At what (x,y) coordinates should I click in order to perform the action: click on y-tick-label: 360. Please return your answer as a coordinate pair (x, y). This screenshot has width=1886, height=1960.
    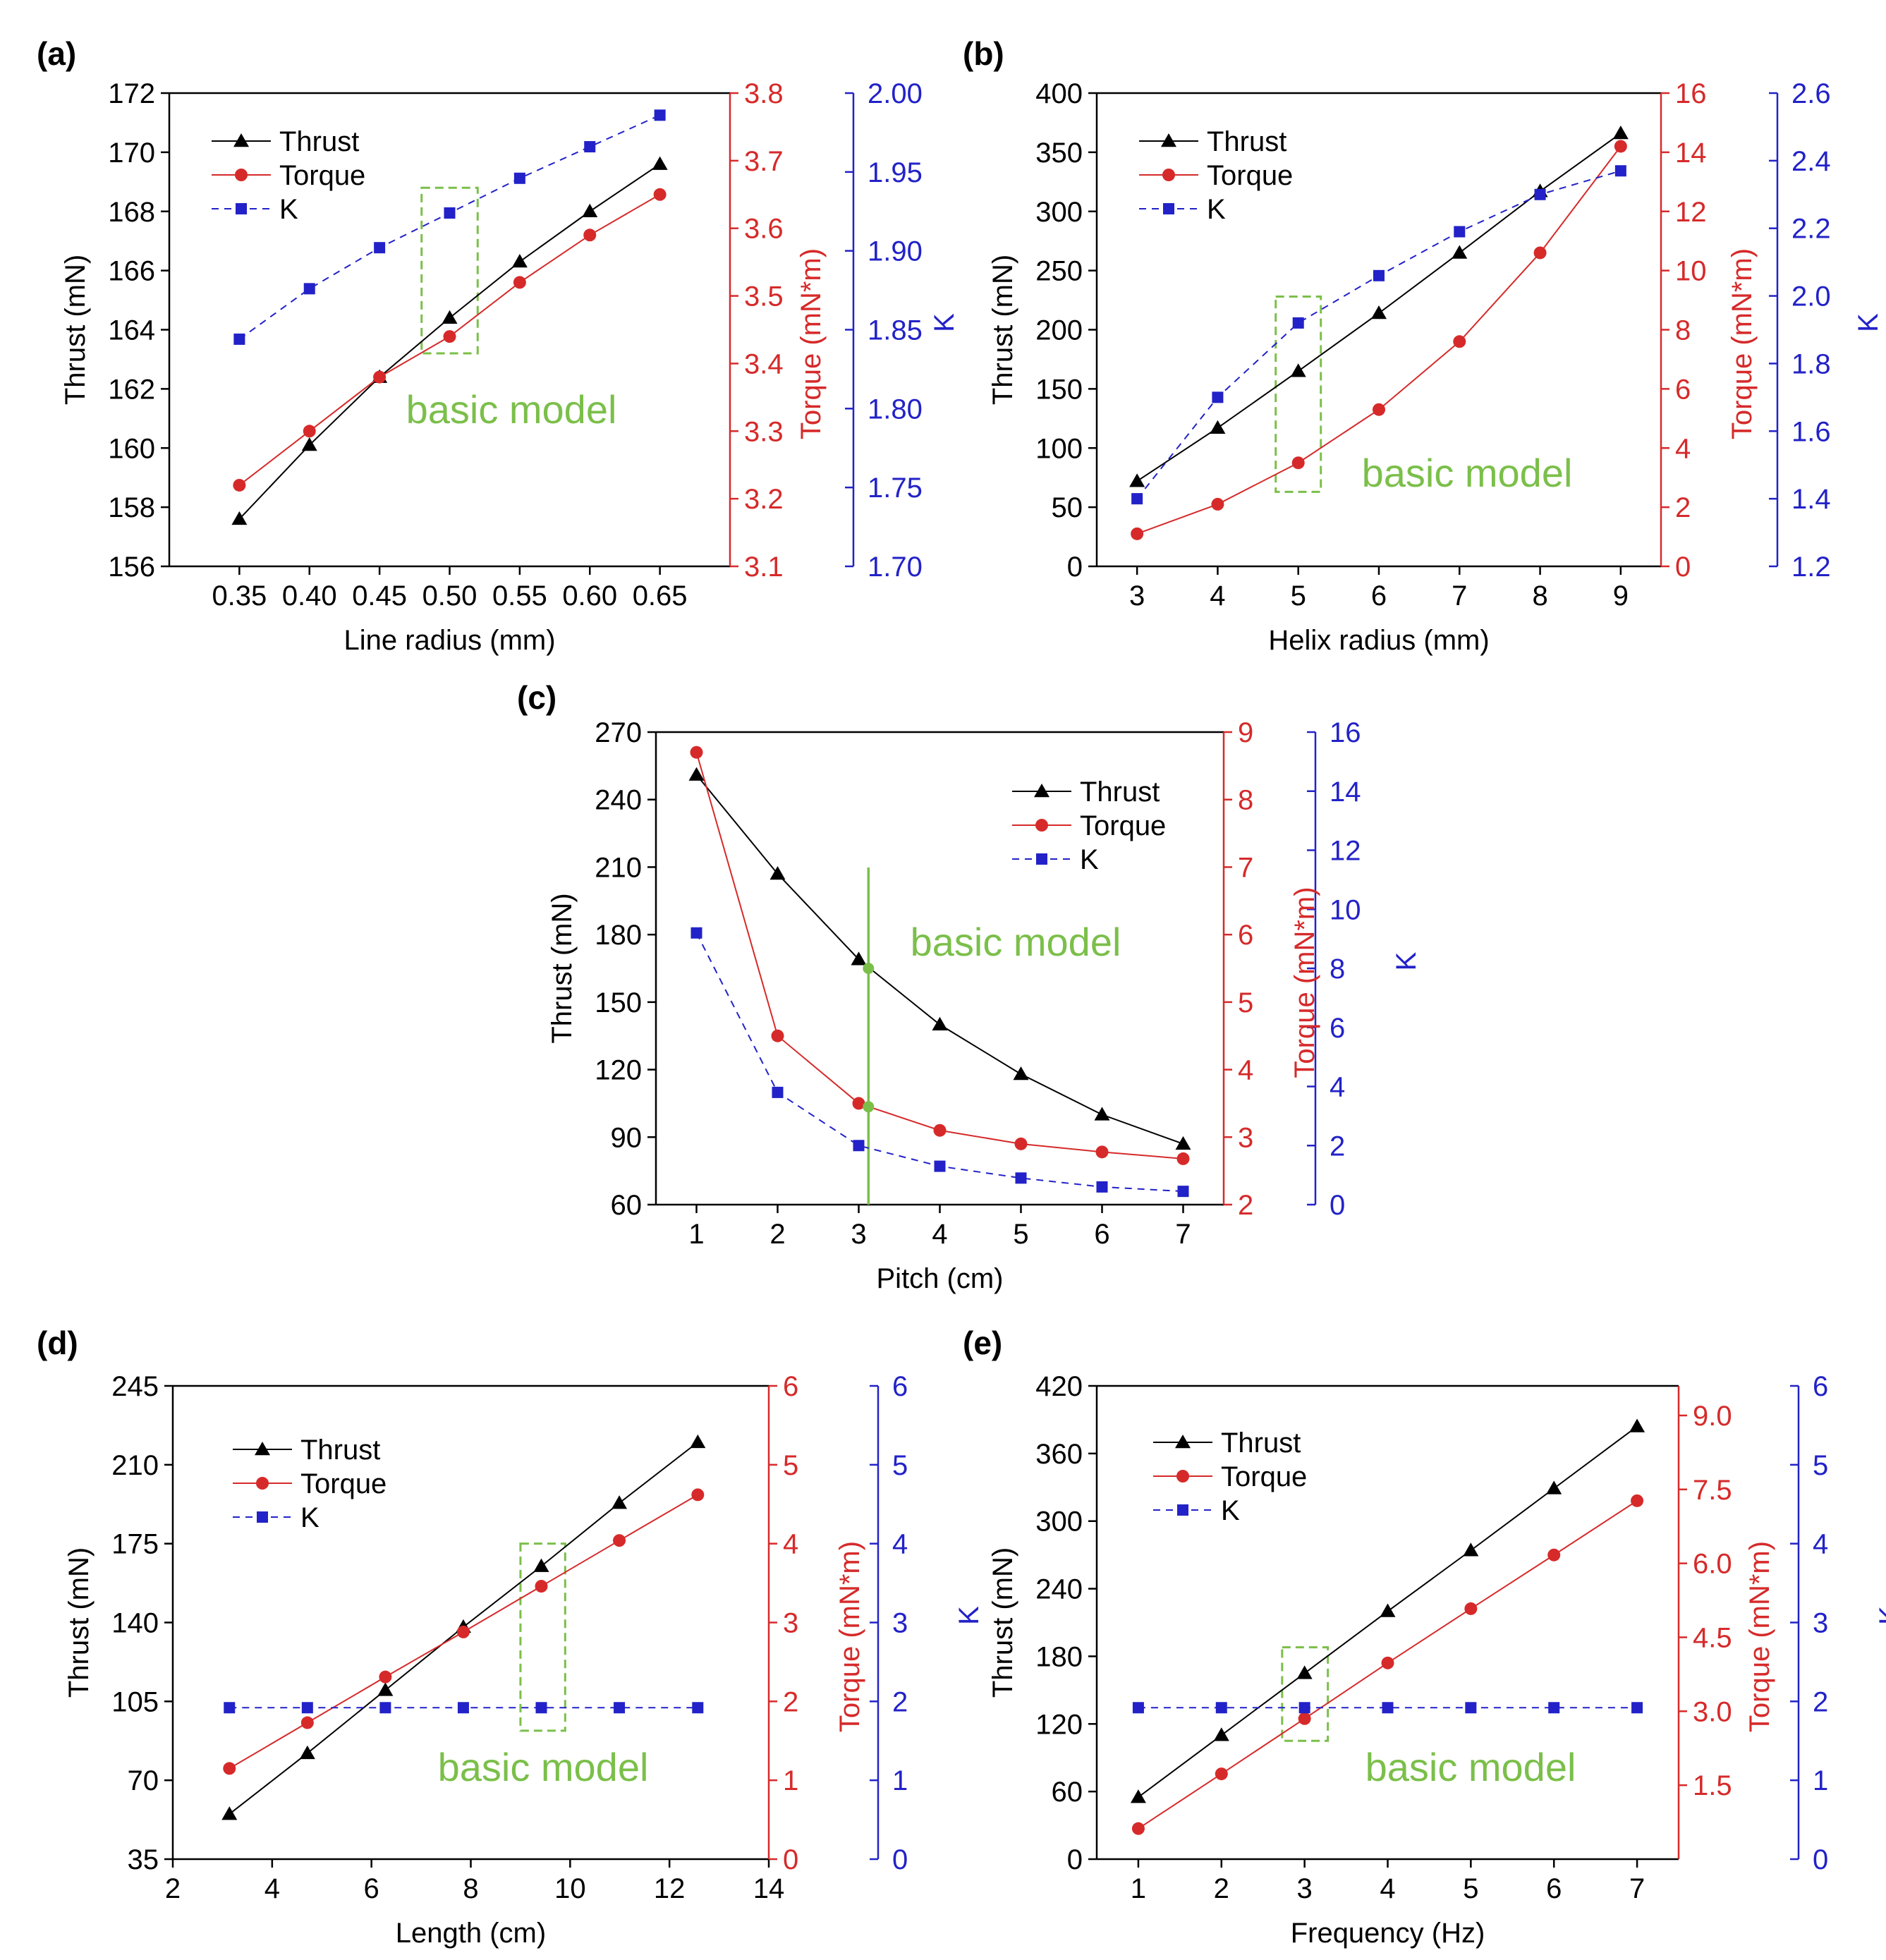
    Looking at the image, I should click on (1059, 1454).